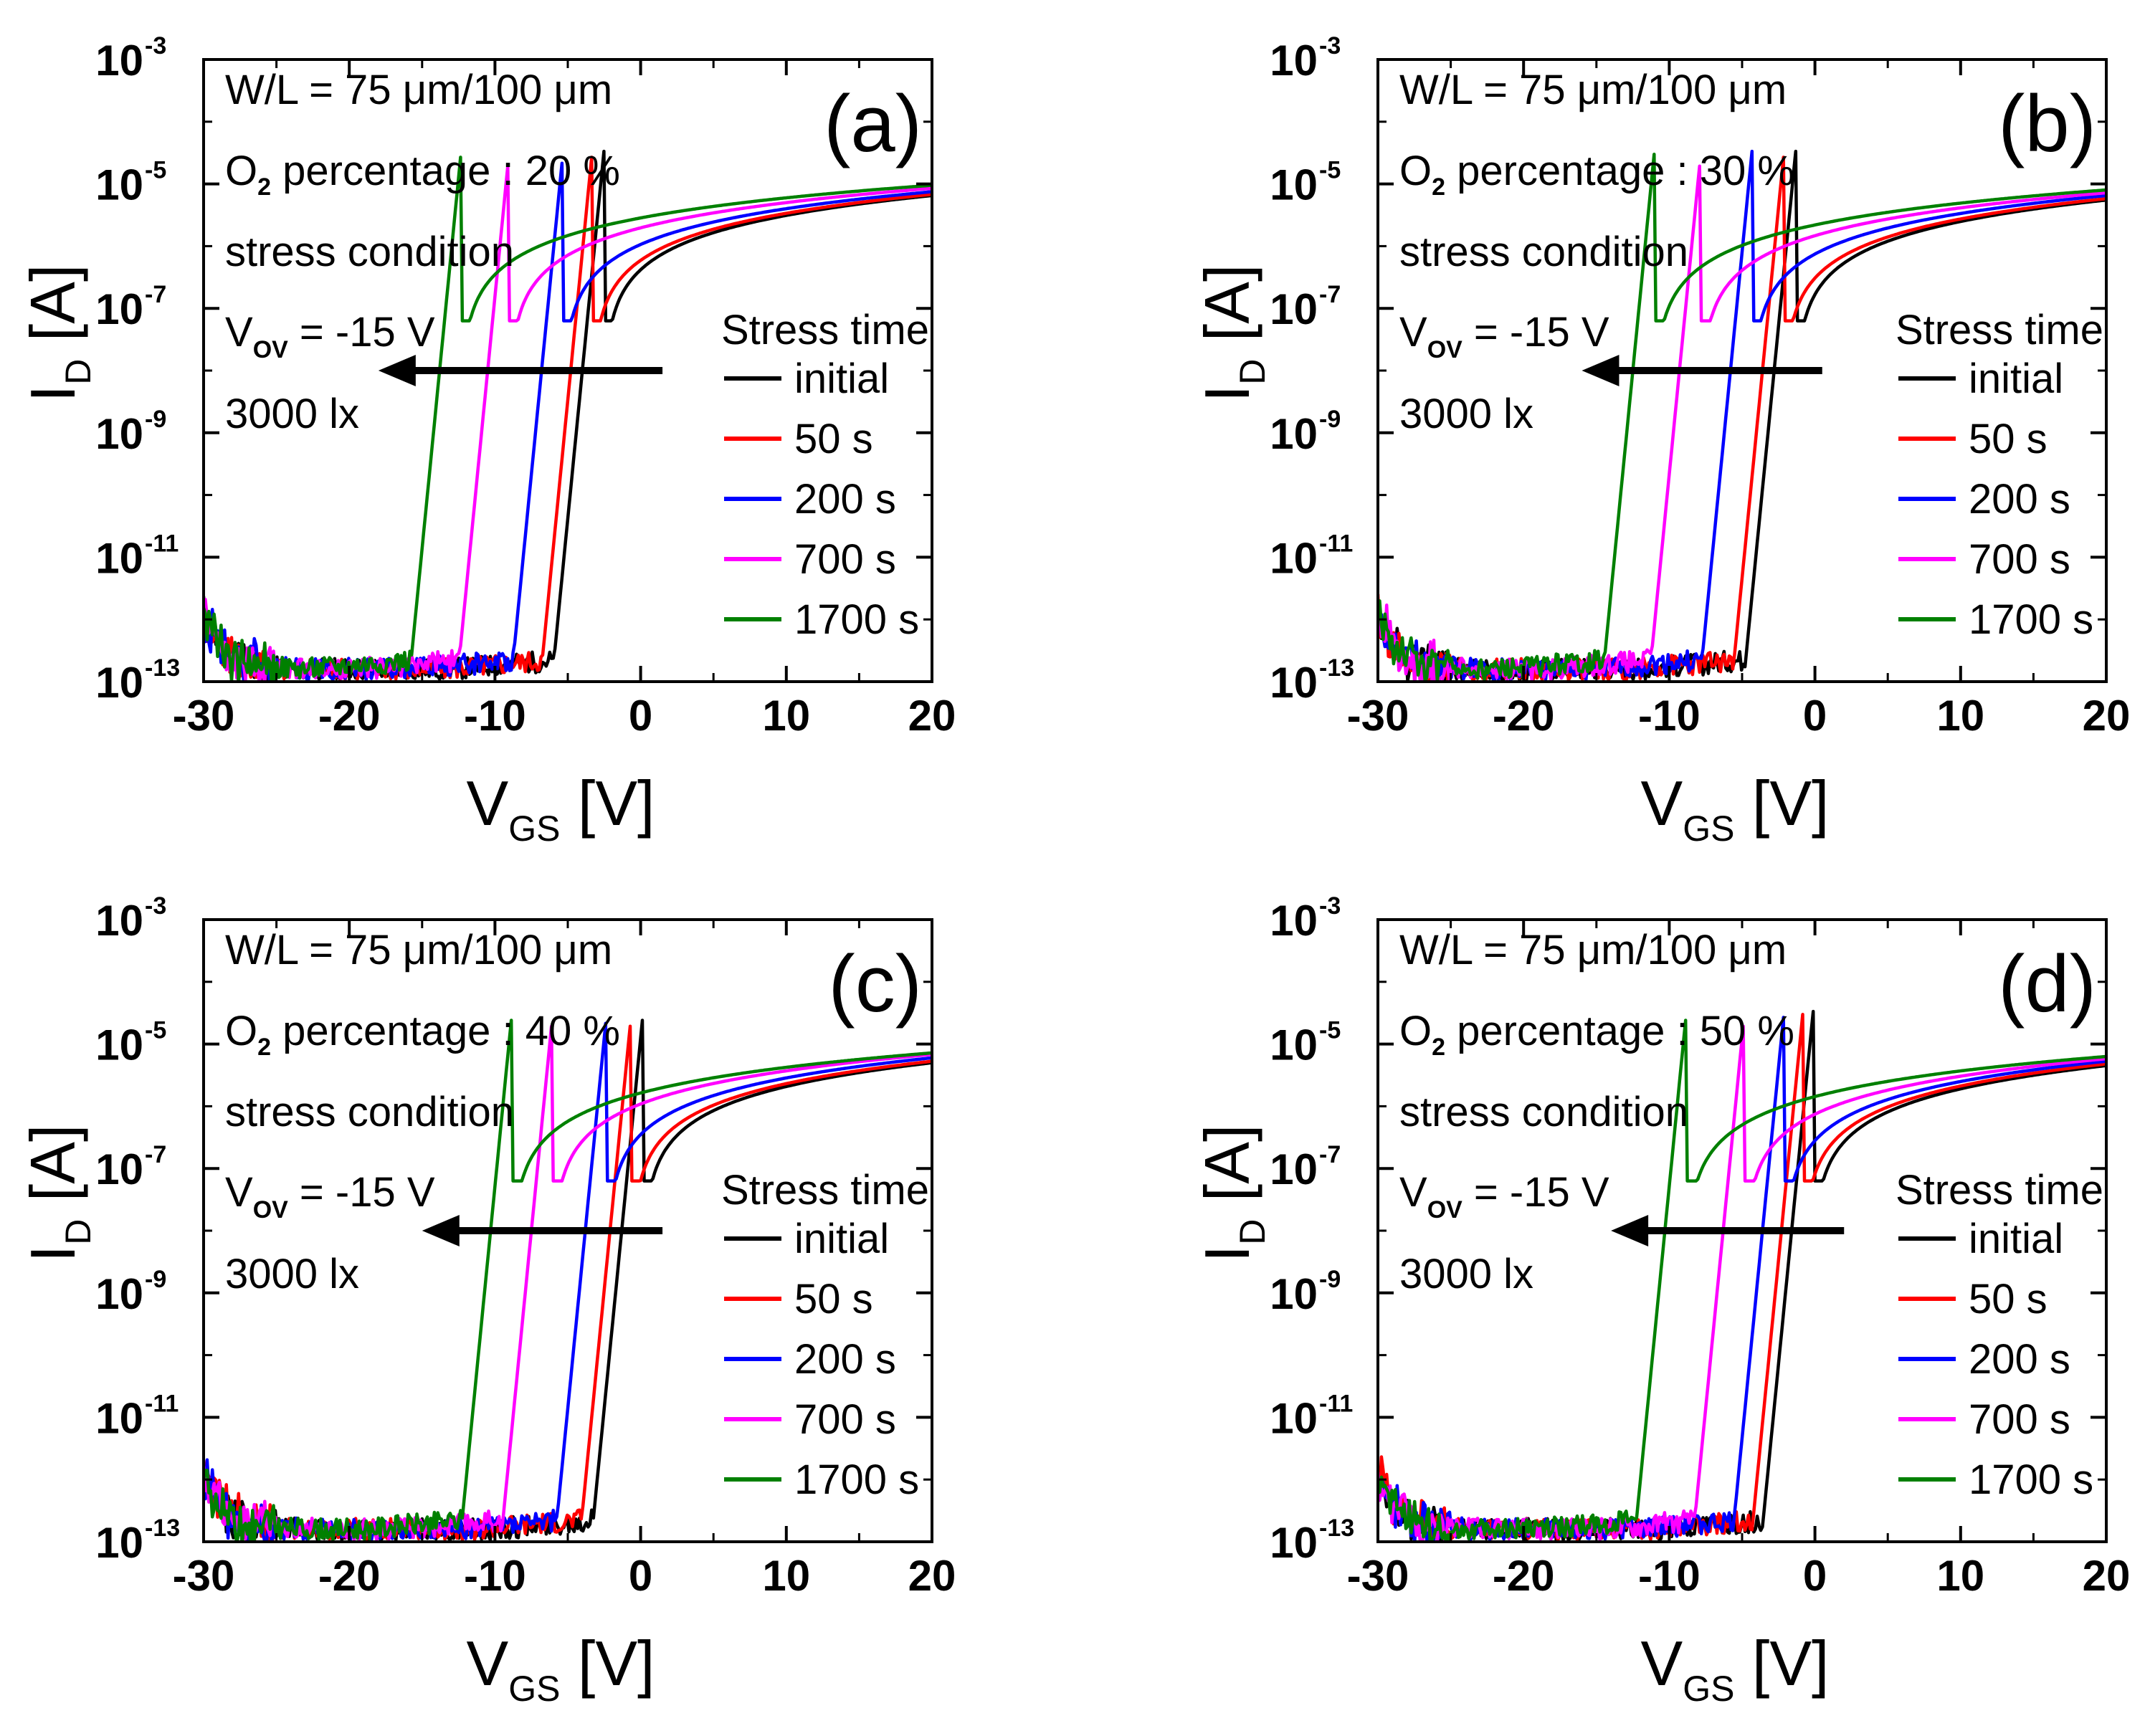 The width and height of the screenshot is (2145, 1736). I want to click on annotation-o2: O2 percentage : 40 %, so click(422, 1034).